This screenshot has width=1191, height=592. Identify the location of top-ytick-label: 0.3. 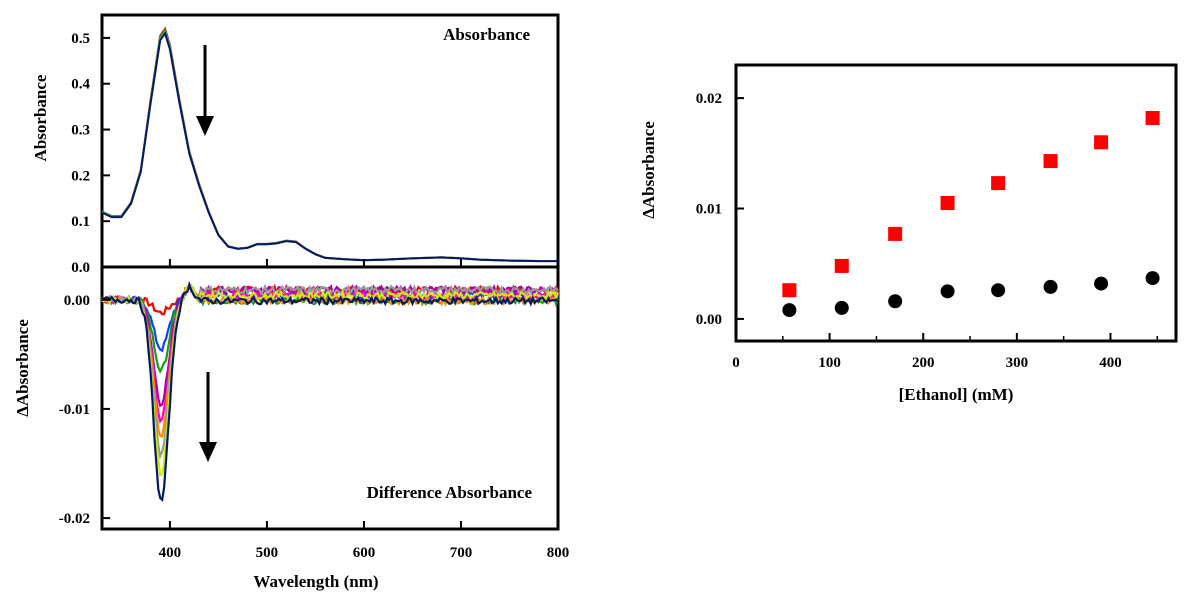
(80, 131).